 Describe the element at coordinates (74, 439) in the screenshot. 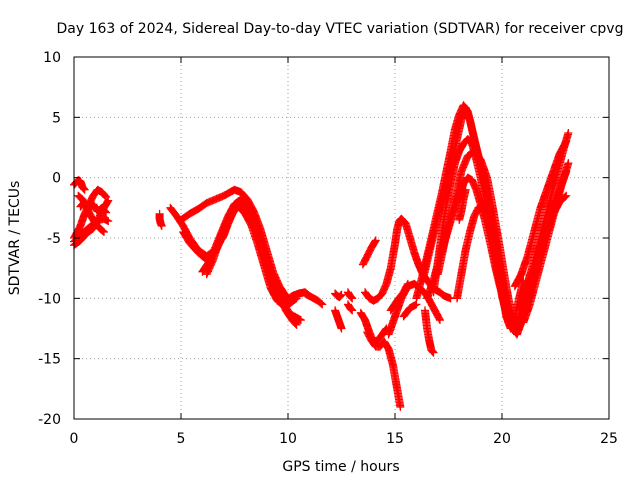

I see `x-tick-label: 0` at that location.